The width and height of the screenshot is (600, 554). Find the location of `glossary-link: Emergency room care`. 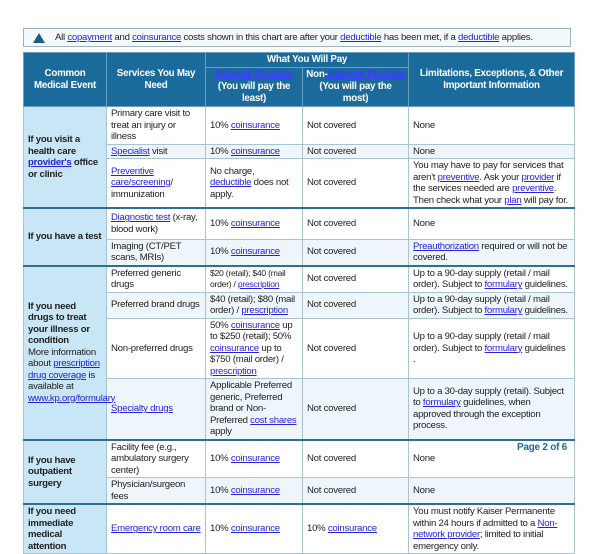

glossary-link: Emergency room care is located at coordinates (156, 529).